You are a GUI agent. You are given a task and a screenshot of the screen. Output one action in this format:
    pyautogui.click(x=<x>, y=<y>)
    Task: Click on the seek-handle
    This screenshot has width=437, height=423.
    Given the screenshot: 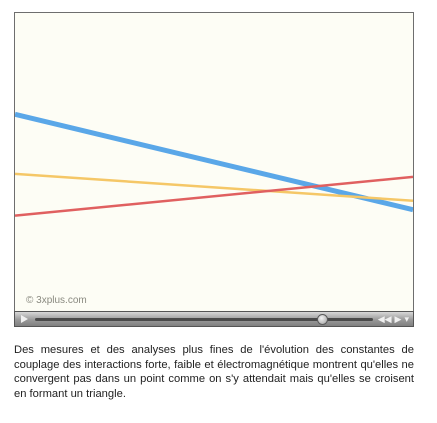 What is the action you would take?
    pyautogui.click(x=323, y=319)
    